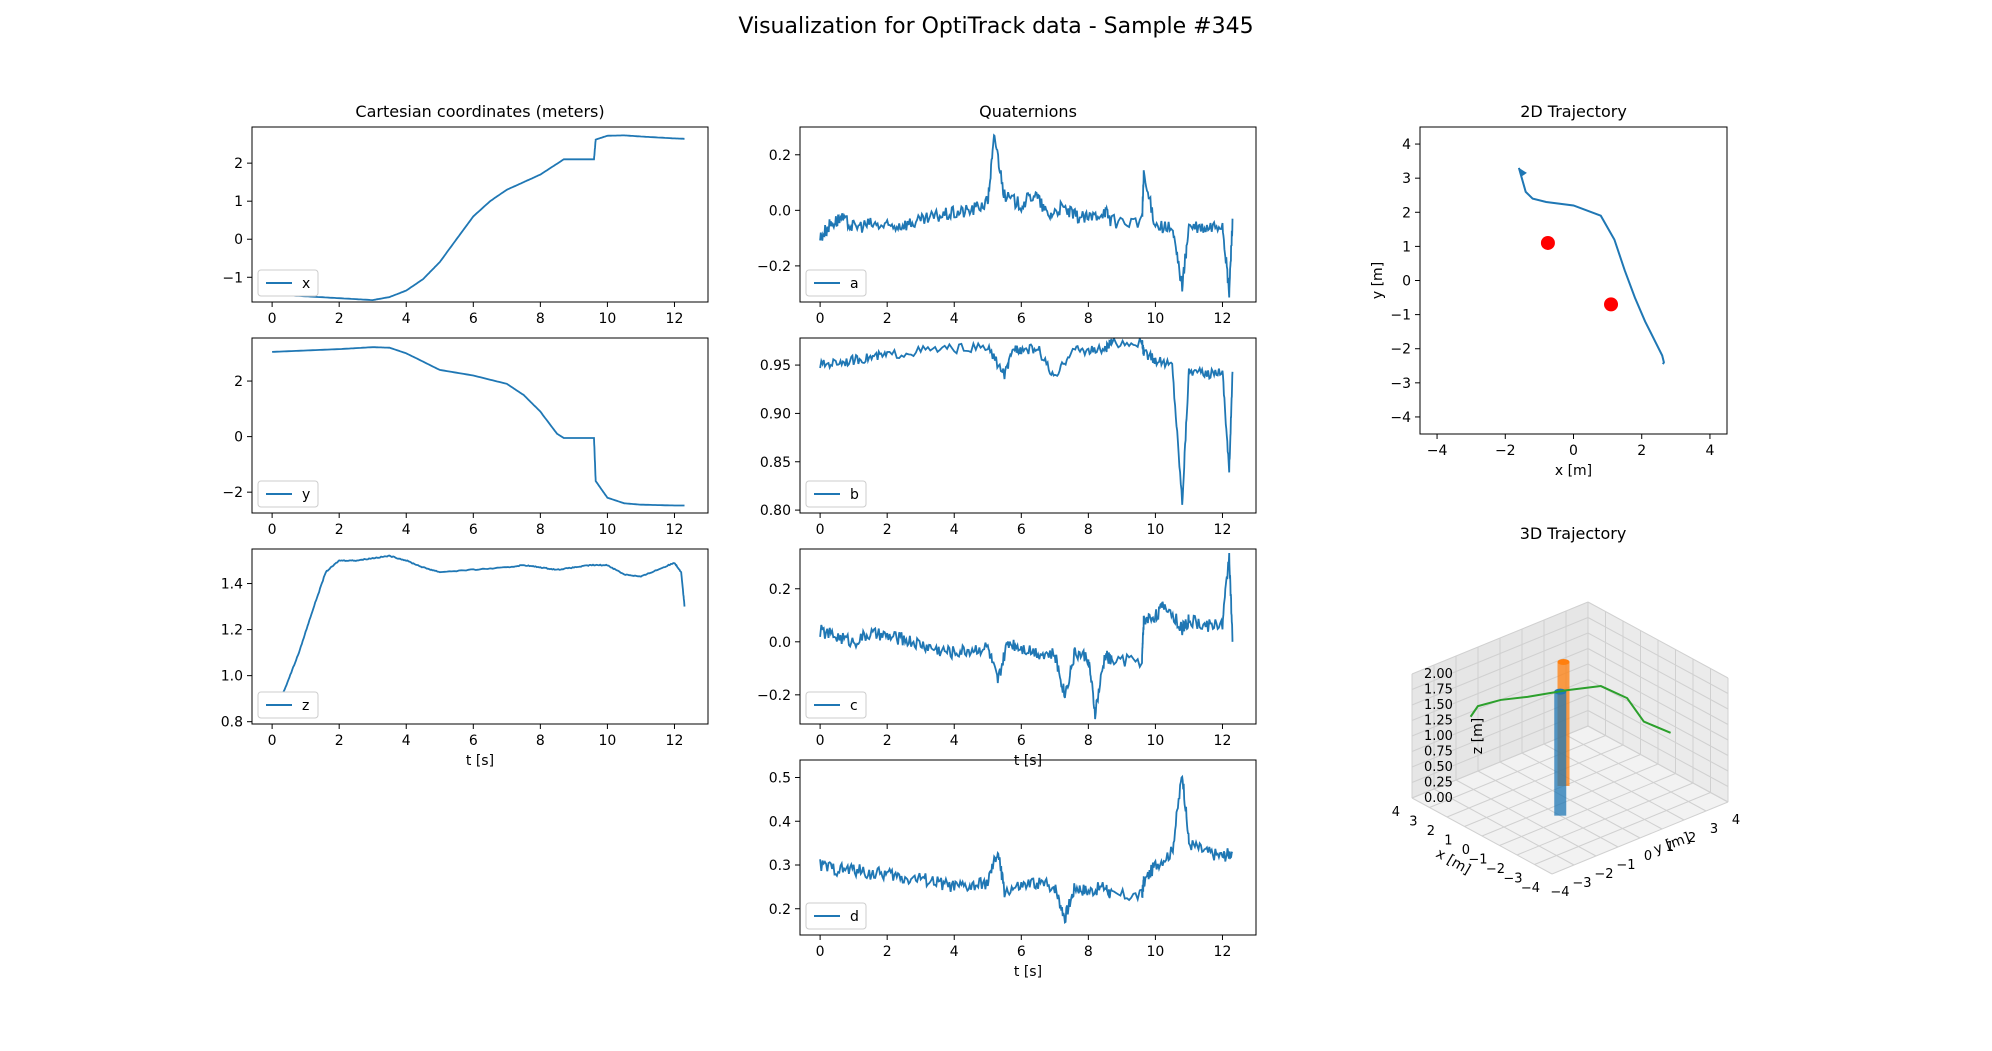 This screenshot has height=1051, width=1992. Describe the element at coordinates (232, 723) in the screenshot. I see `y-tick-label: 0.8` at that location.